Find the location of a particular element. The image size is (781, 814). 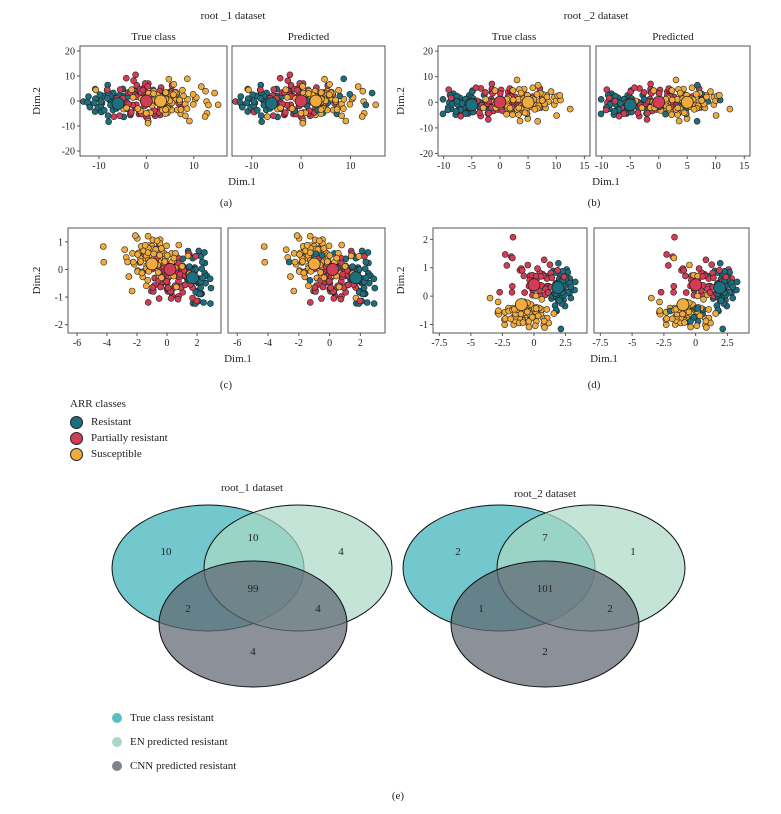

panel-label-e: (e) is located at coordinates (398, 796).